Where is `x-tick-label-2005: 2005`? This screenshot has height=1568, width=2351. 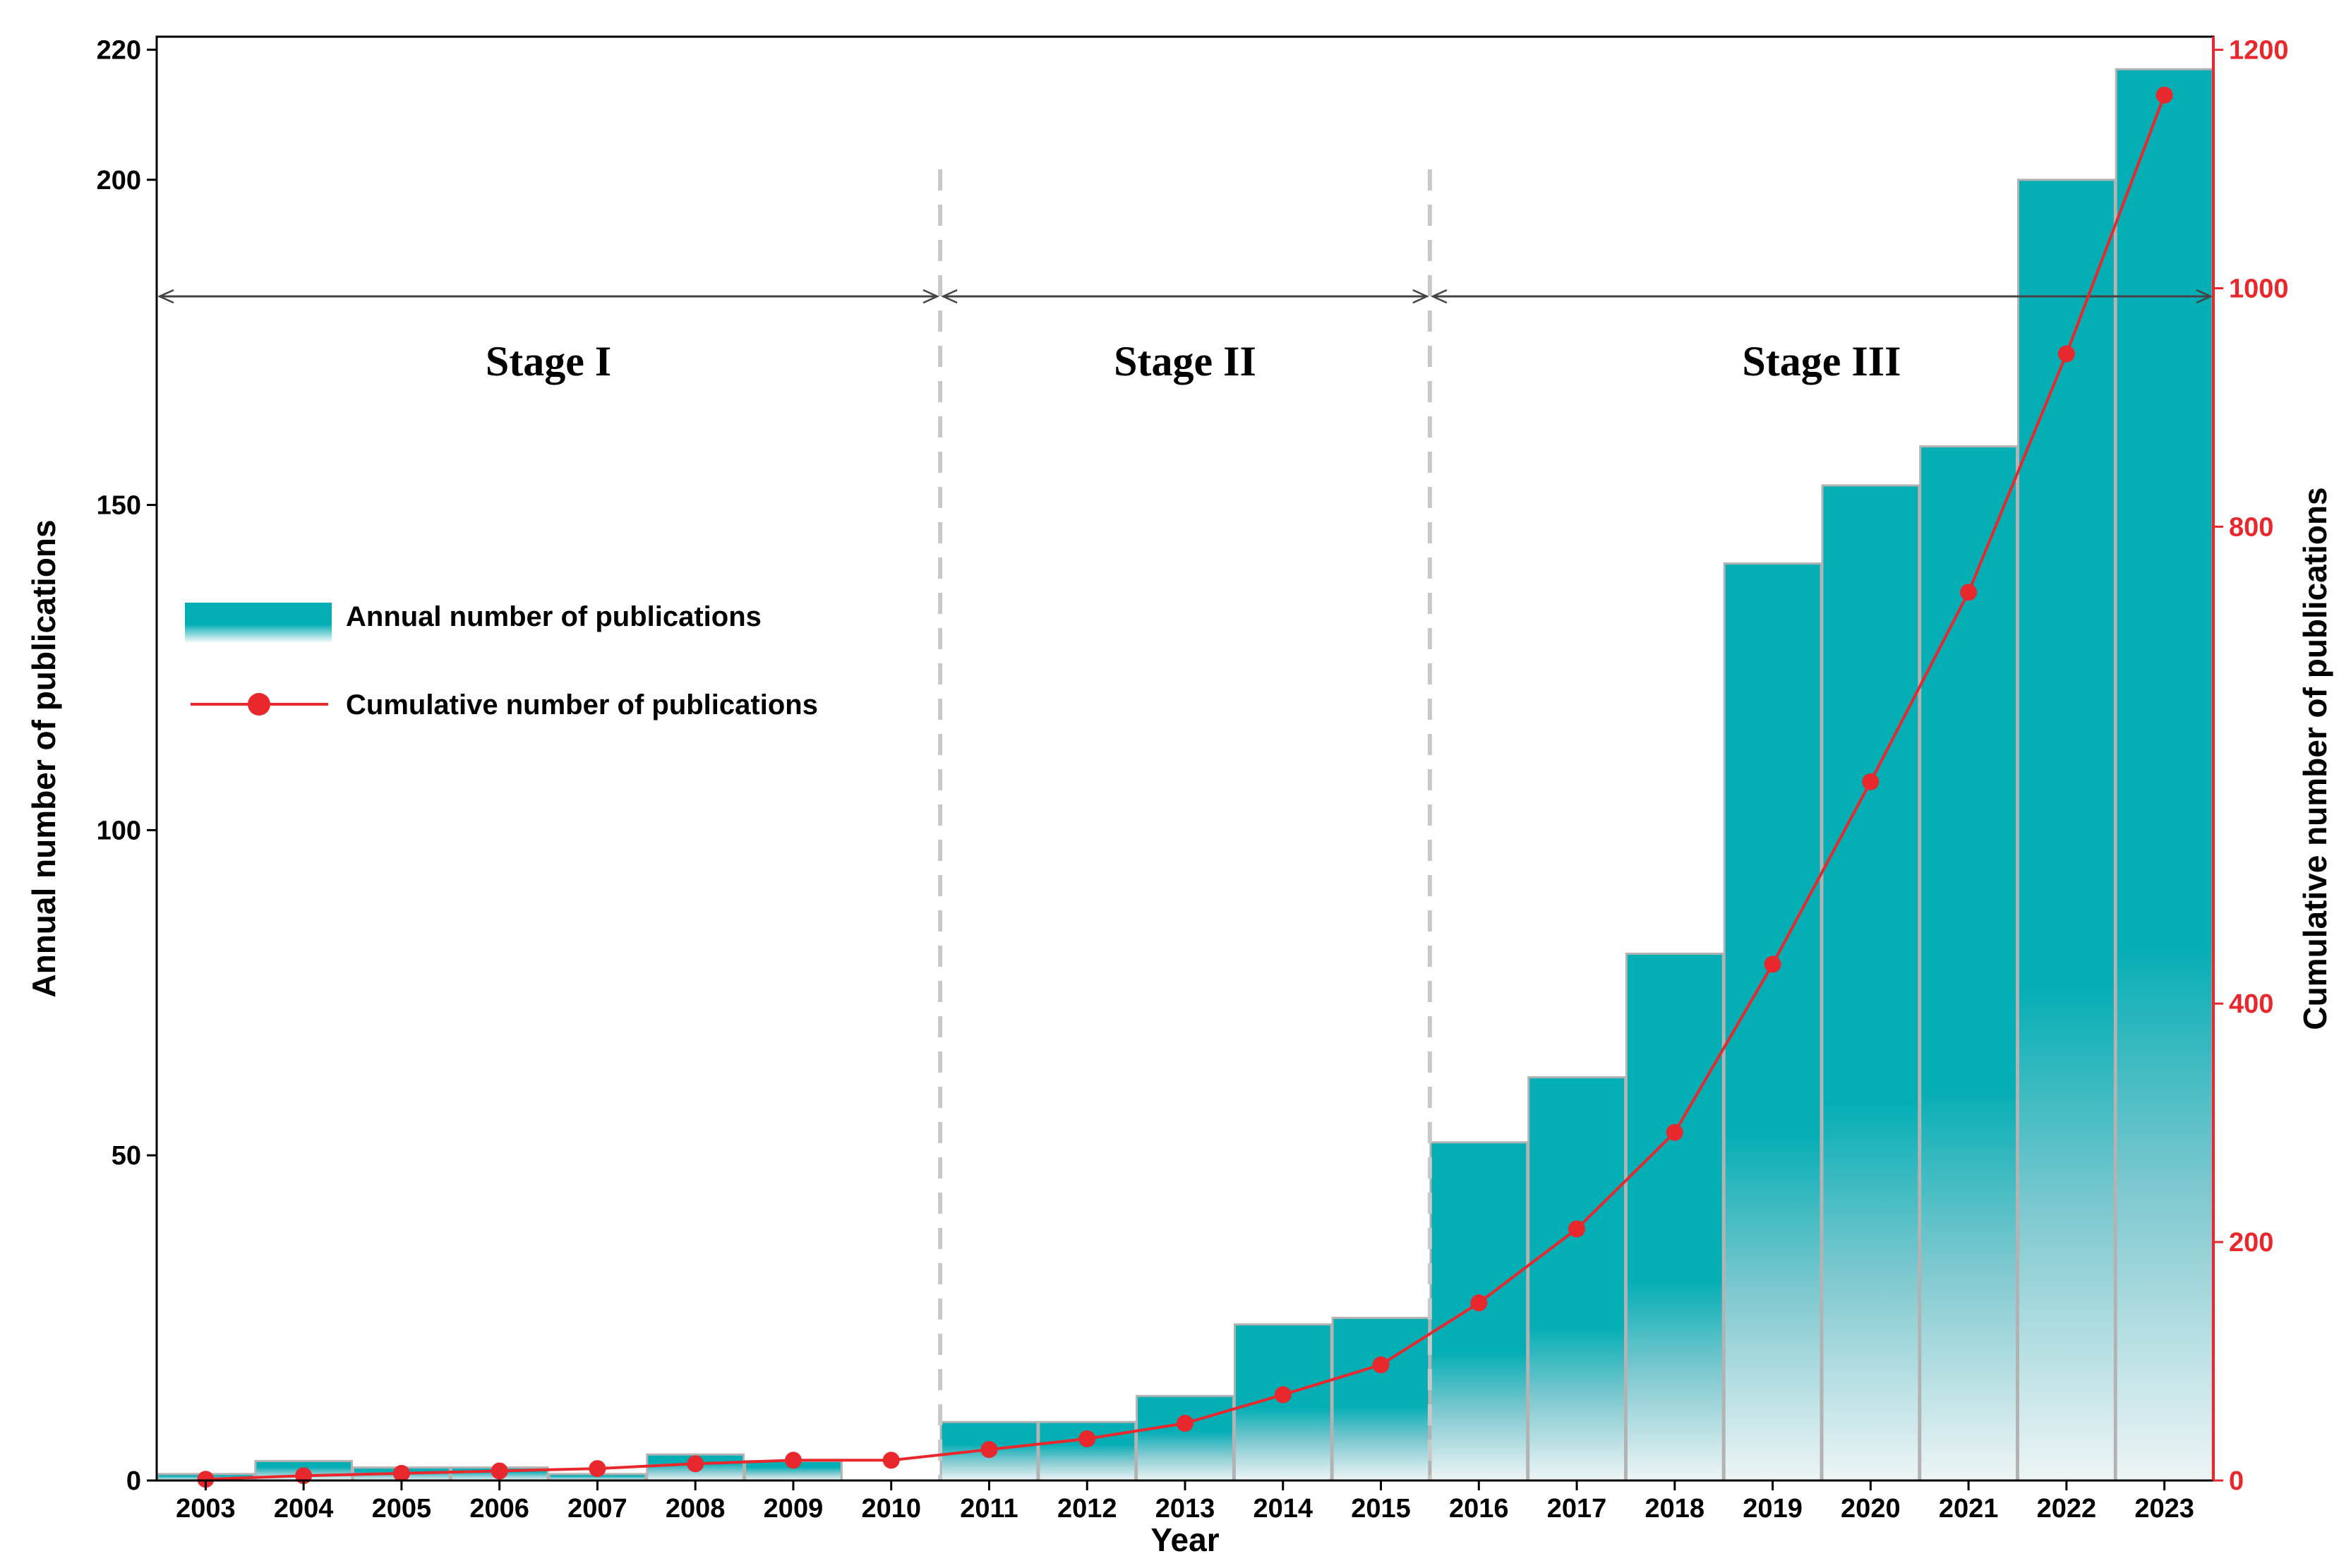 x-tick-label-2005: 2005 is located at coordinates (402, 1509).